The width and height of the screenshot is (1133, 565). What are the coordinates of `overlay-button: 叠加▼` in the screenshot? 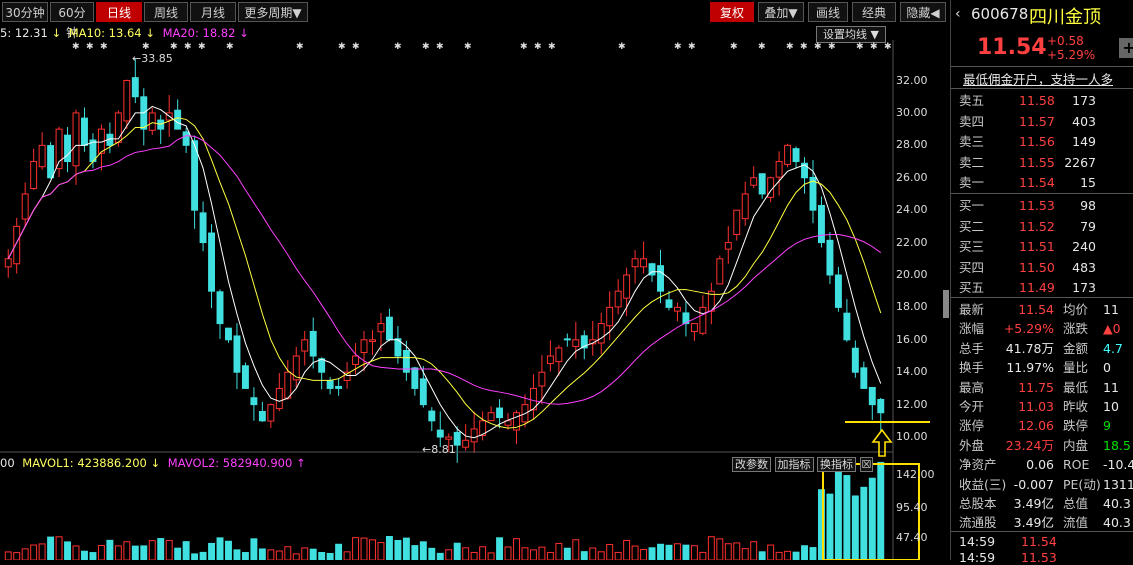 It's located at (781, 12).